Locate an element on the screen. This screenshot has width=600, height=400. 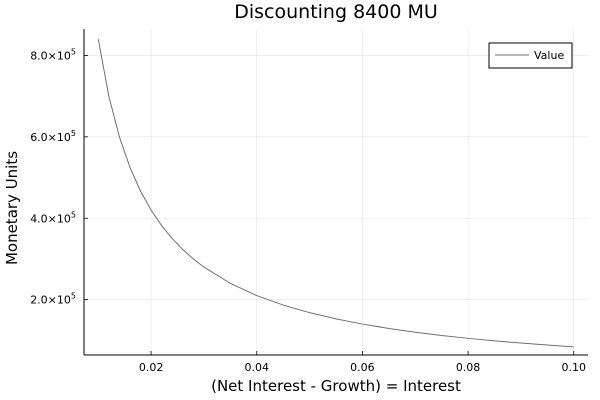
legend-label-value: Value is located at coordinates (549, 55).